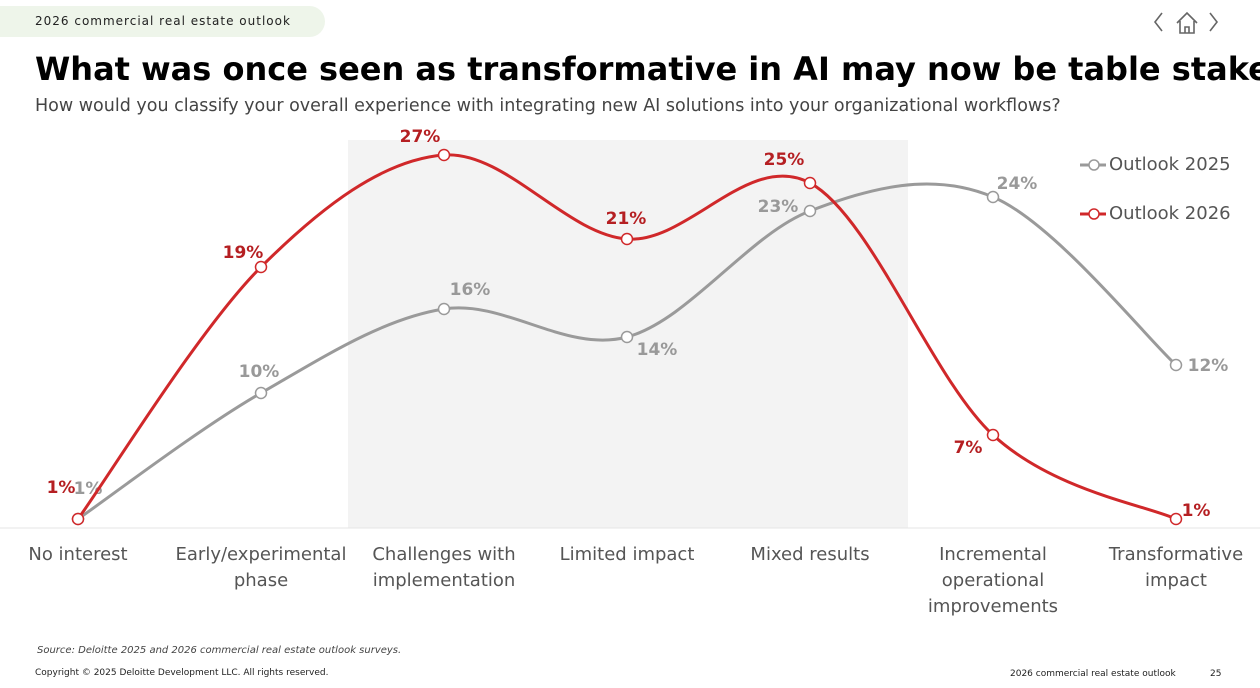 The height and width of the screenshot is (688, 1260). What do you see at coordinates (259, 372) in the screenshot?
I see `value-label: 10%` at bounding box center [259, 372].